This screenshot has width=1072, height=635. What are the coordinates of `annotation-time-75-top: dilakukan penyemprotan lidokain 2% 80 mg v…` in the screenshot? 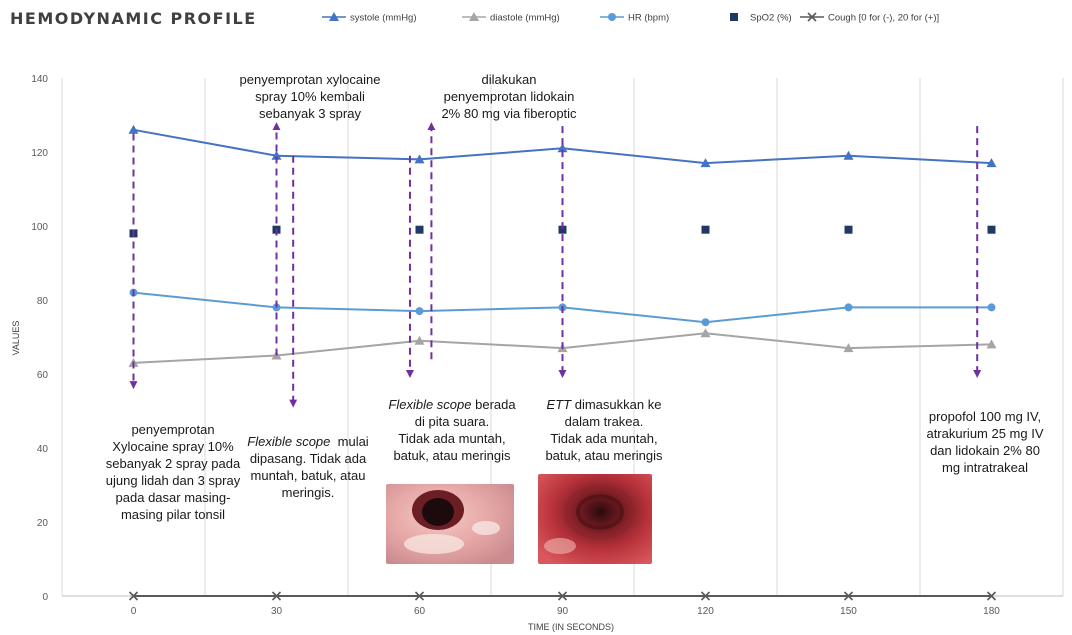 It's located at (509, 96).